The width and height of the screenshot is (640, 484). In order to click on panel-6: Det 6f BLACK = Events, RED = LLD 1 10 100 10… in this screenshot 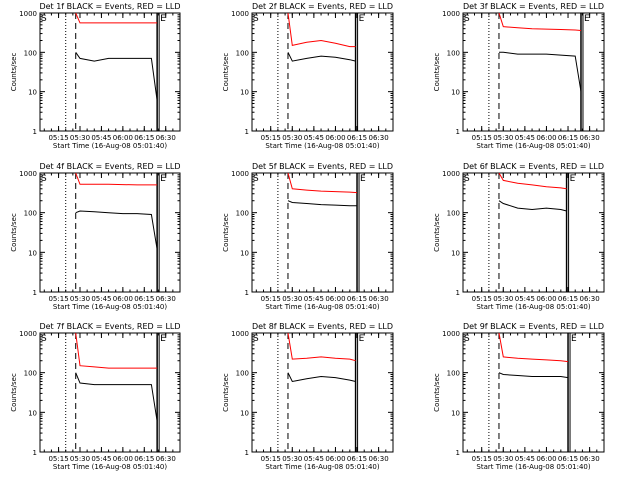, I will do `click(519, 236)`.